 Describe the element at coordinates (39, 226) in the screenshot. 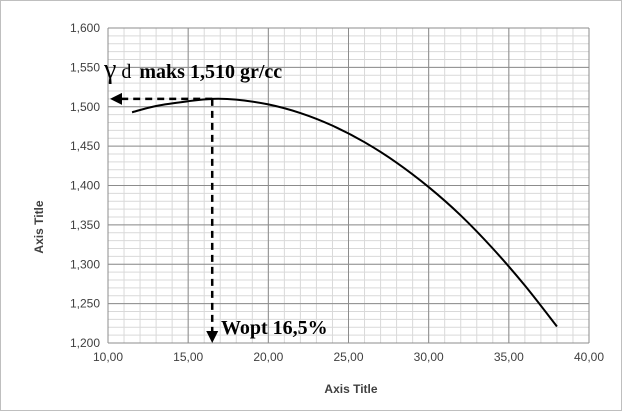

I see `y-axis-title: Axis Title` at that location.